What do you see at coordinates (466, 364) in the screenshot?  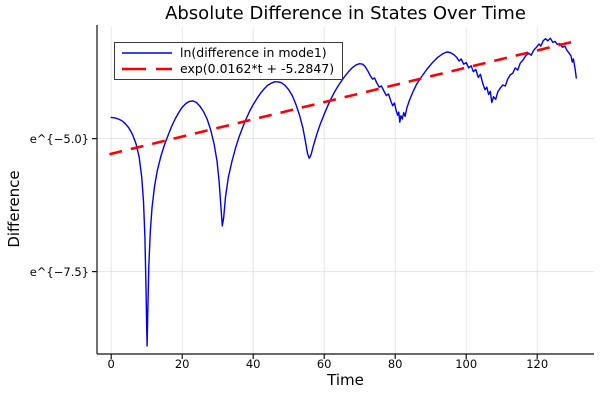 I see `x-tick-label: 100` at bounding box center [466, 364].